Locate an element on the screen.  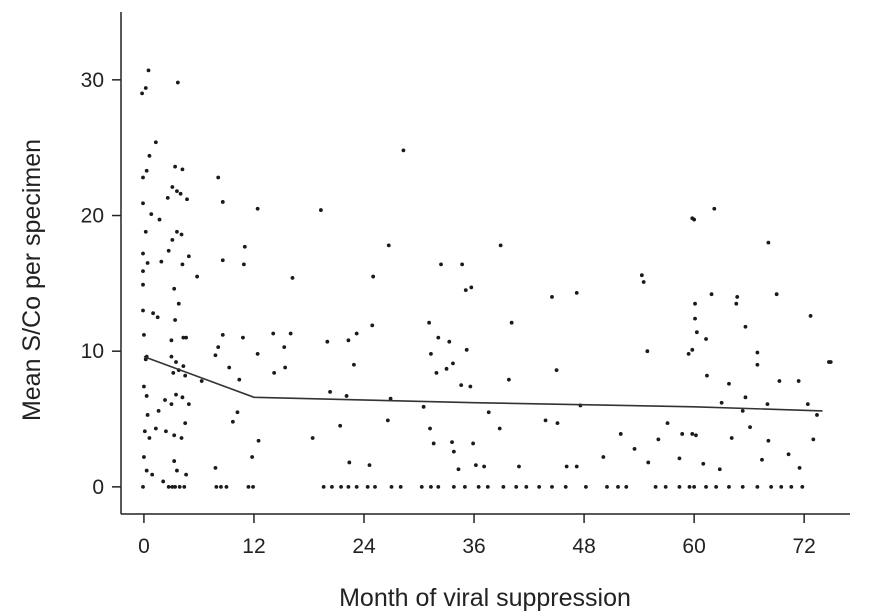
x-tick-label: 72 is located at coordinates (803, 546).